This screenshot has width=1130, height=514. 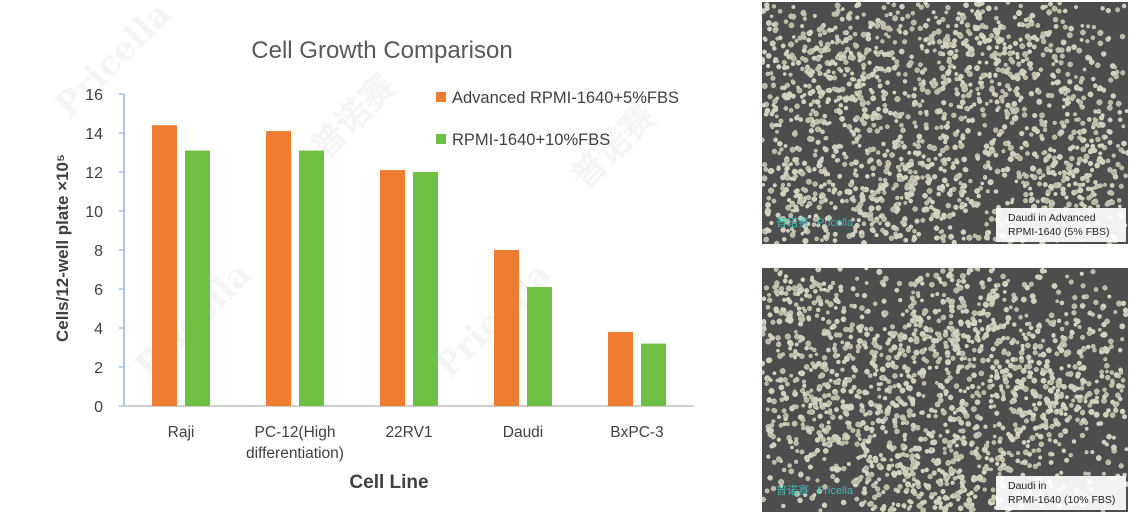 I want to click on x-tick-label-line: Daudi, so click(x=523, y=432).